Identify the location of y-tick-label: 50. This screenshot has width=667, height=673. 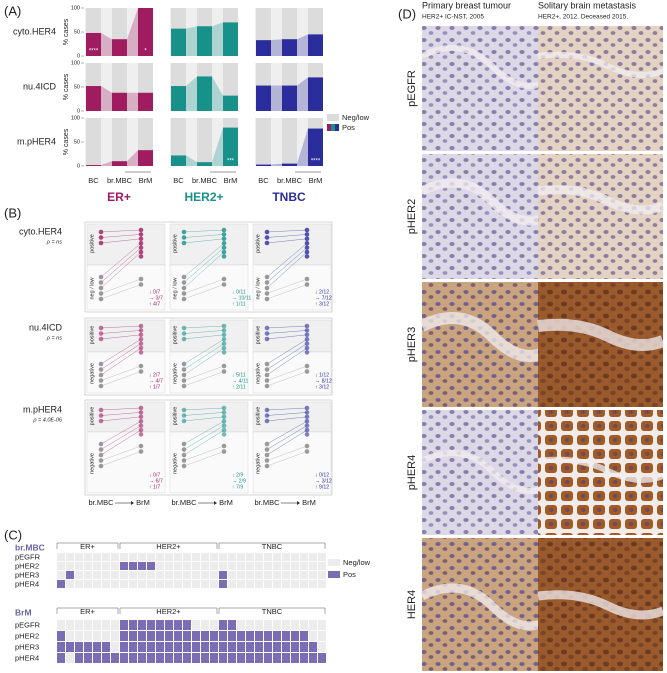
(77, 32).